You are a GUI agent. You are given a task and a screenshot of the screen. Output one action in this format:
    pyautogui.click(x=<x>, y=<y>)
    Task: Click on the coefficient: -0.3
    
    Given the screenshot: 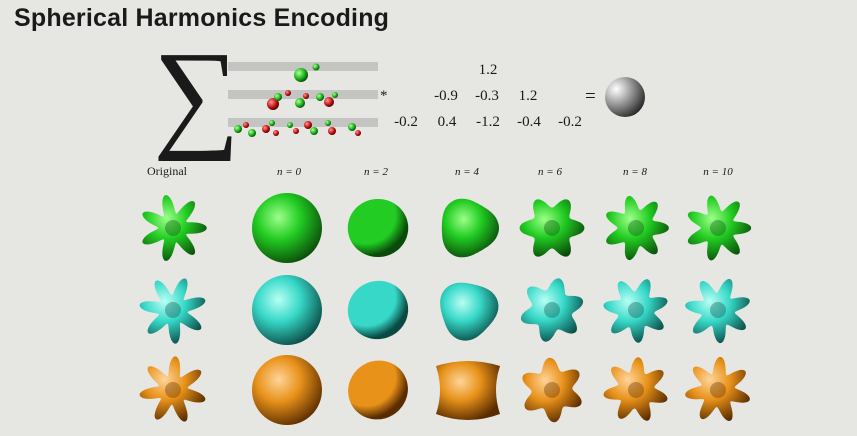 What is the action you would take?
    pyautogui.click(x=487, y=96)
    